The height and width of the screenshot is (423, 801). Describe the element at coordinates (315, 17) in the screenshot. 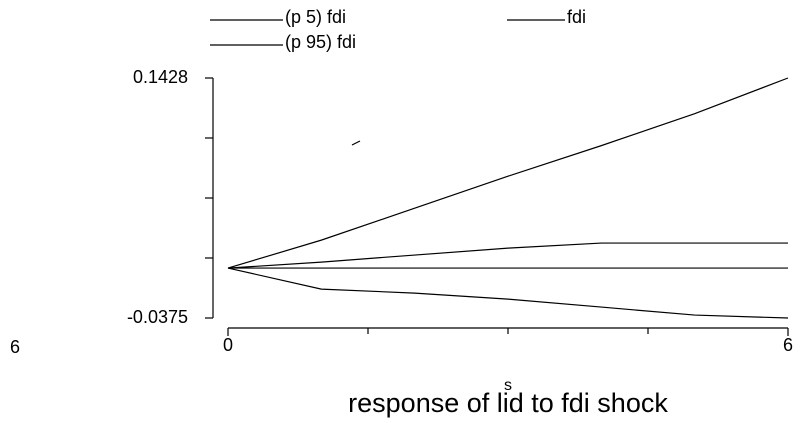

I see `legend-label: (p 5) fdi` at that location.